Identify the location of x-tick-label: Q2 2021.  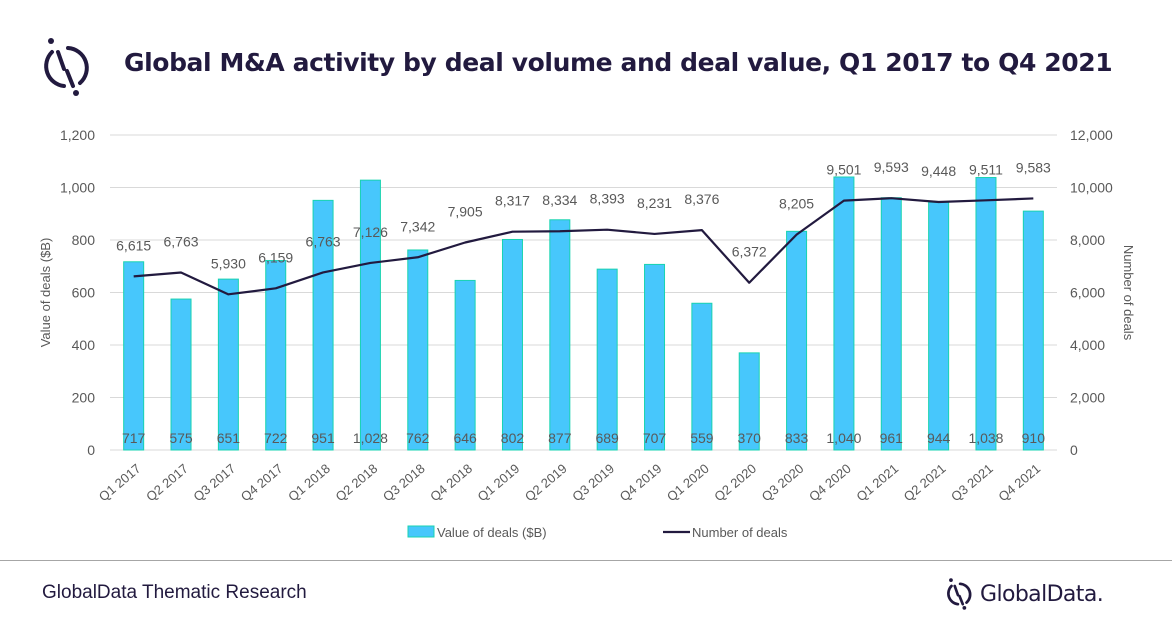
(925, 483).